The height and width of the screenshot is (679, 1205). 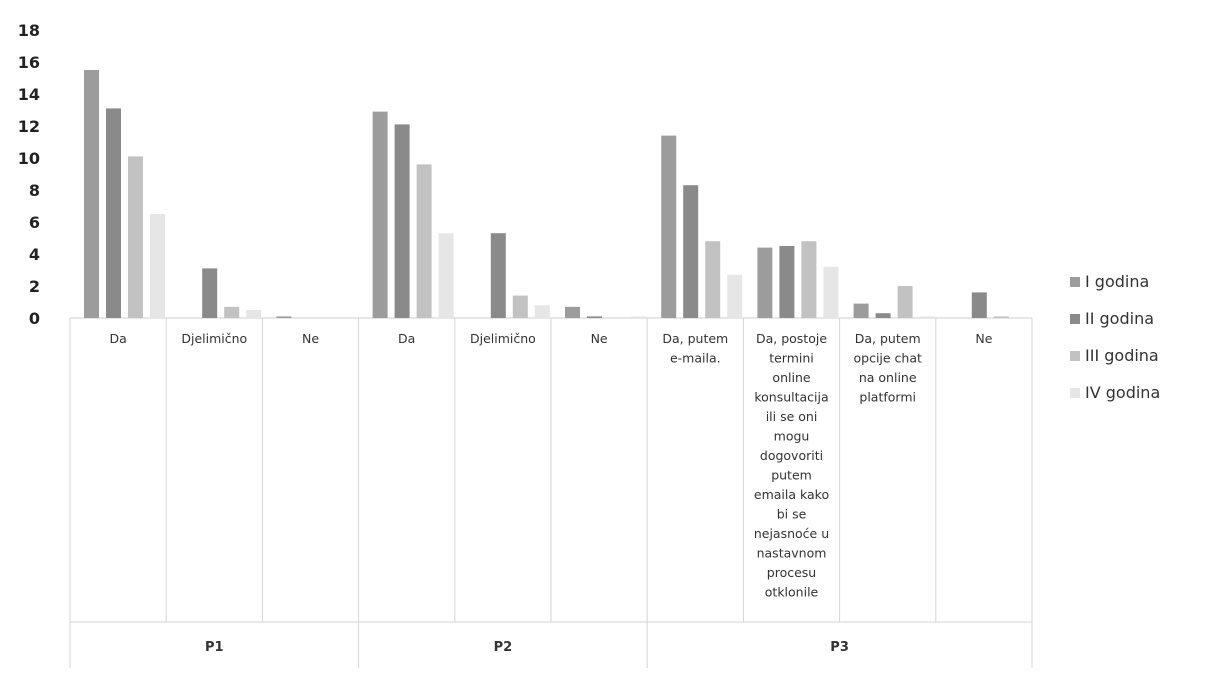 I want to click on y-tick-label: 4, so click(x=34, y=254).